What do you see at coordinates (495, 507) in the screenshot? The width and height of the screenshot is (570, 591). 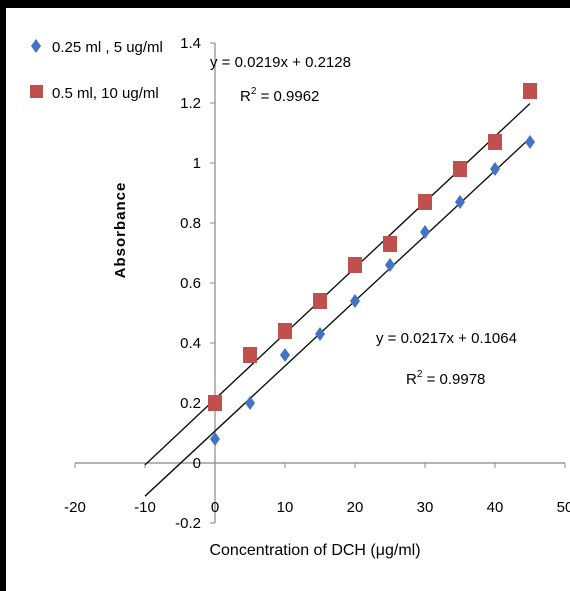 I see `x-tick-label: 40` at bounding box center [495, 507].